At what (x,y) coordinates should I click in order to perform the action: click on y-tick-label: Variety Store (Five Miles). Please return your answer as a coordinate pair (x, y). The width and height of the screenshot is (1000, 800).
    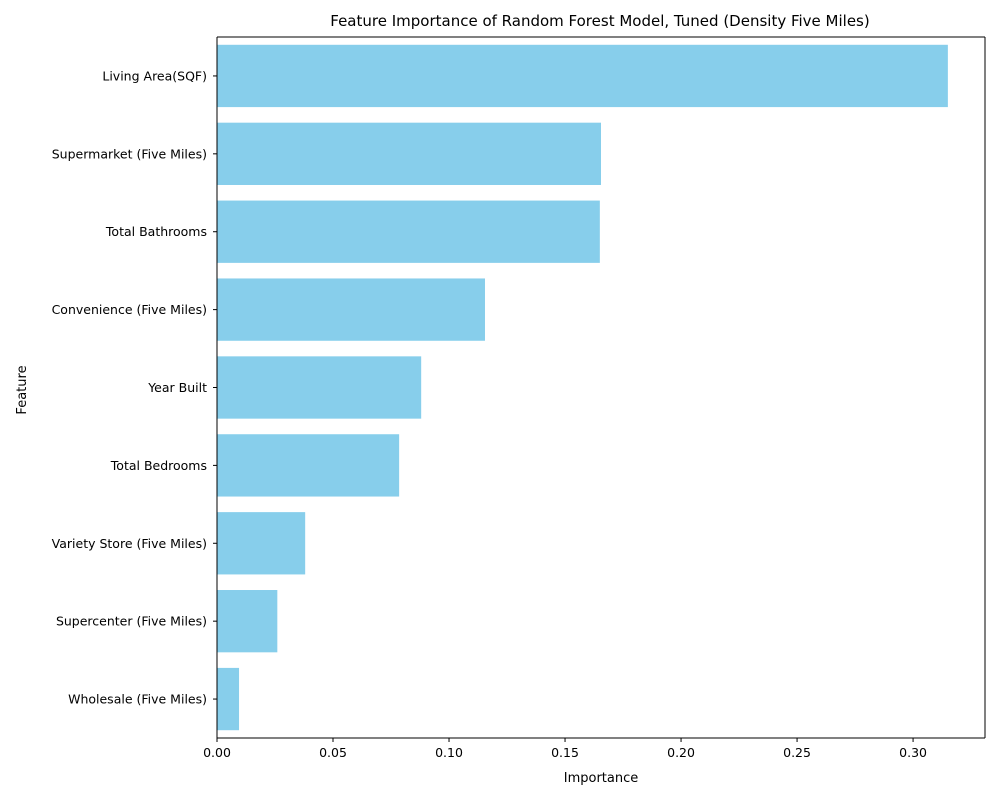
    Looking at the image, I should click on (129, 543).